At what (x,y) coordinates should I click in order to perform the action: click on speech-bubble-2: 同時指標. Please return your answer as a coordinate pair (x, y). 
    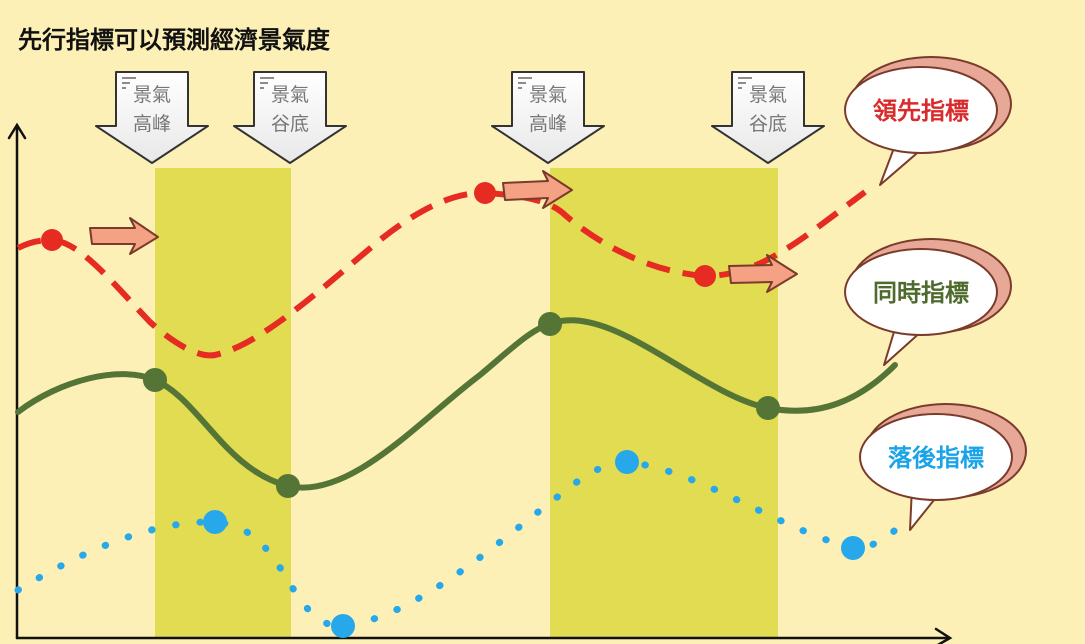
    Looking at the image, I should click on (928, 302).